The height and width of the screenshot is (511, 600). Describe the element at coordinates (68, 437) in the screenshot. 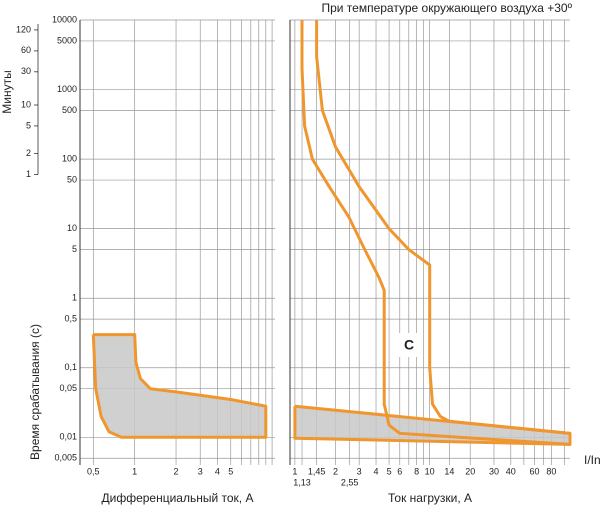

I see `y-tick-label: 0,01` at that location.